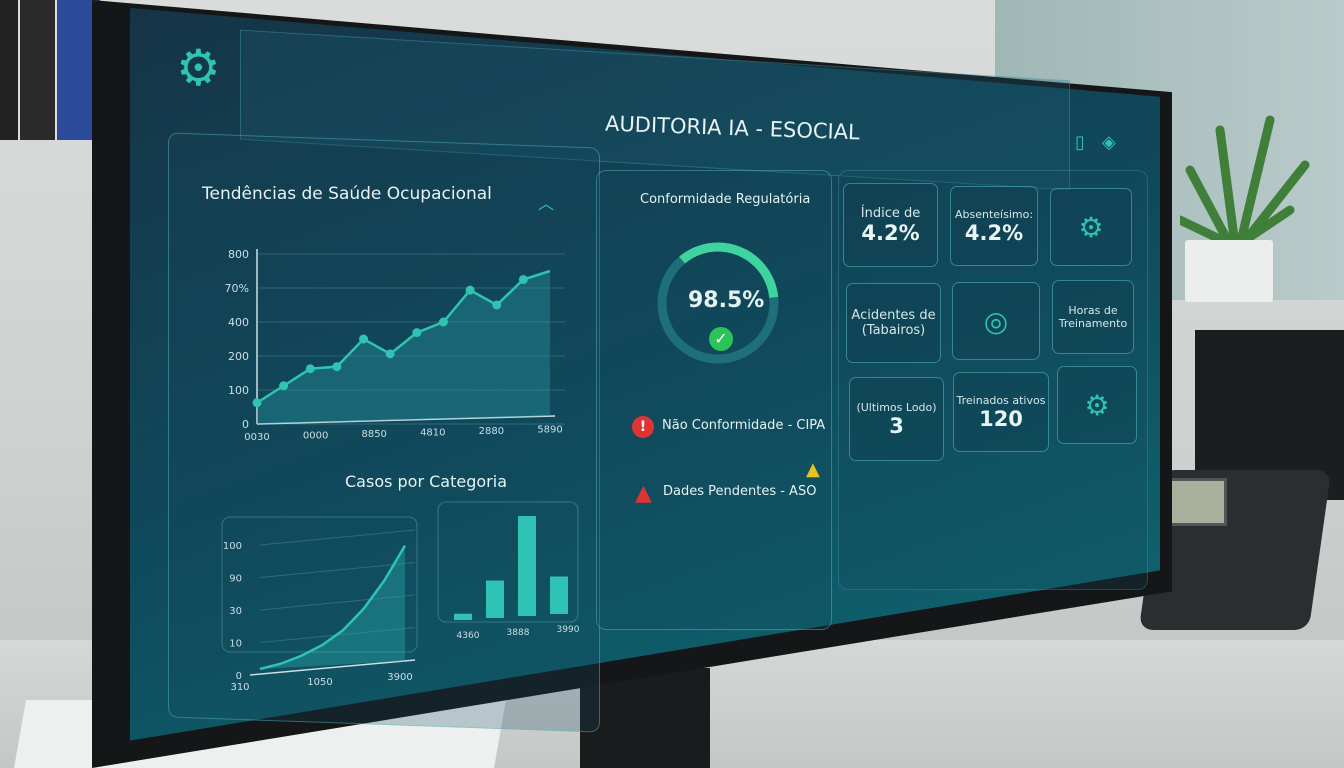 This screenshot has height=768, width=1344. I want to click on target-icon: ◎, so click(996, 321).